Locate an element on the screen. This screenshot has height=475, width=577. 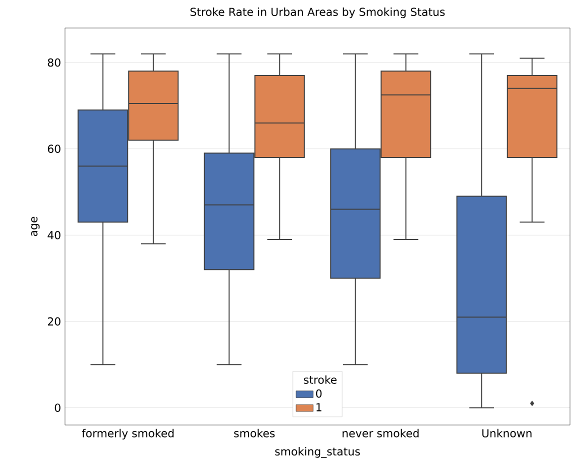
legend-title: stroke is located at coordinates (320, 379).